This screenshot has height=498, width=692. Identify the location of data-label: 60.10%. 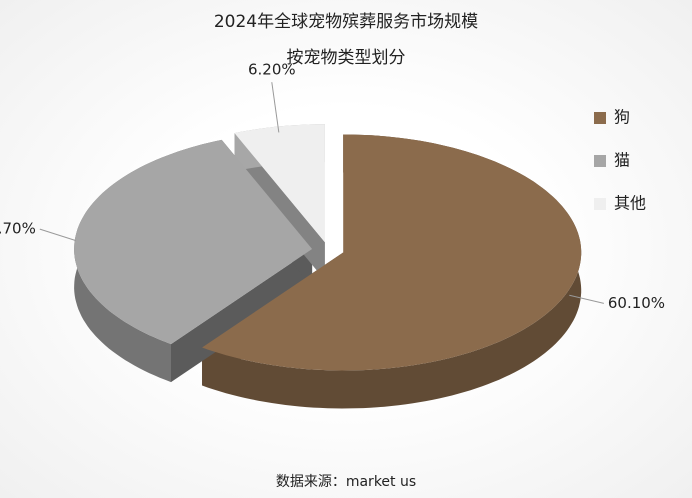
(636, 303).